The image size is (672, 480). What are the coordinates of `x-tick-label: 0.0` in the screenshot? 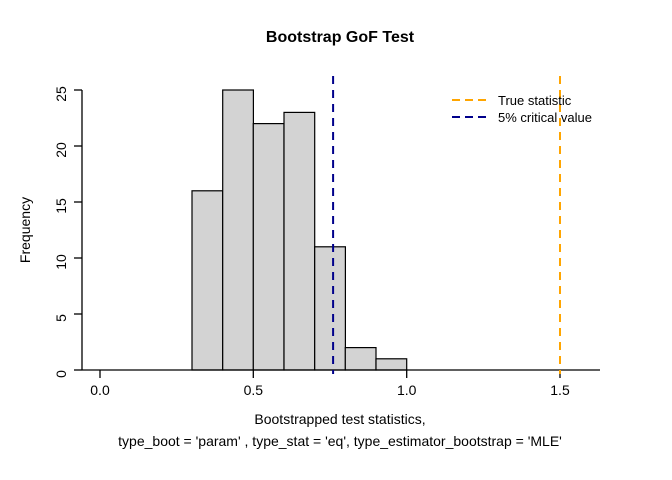 It's located at (100, 390).